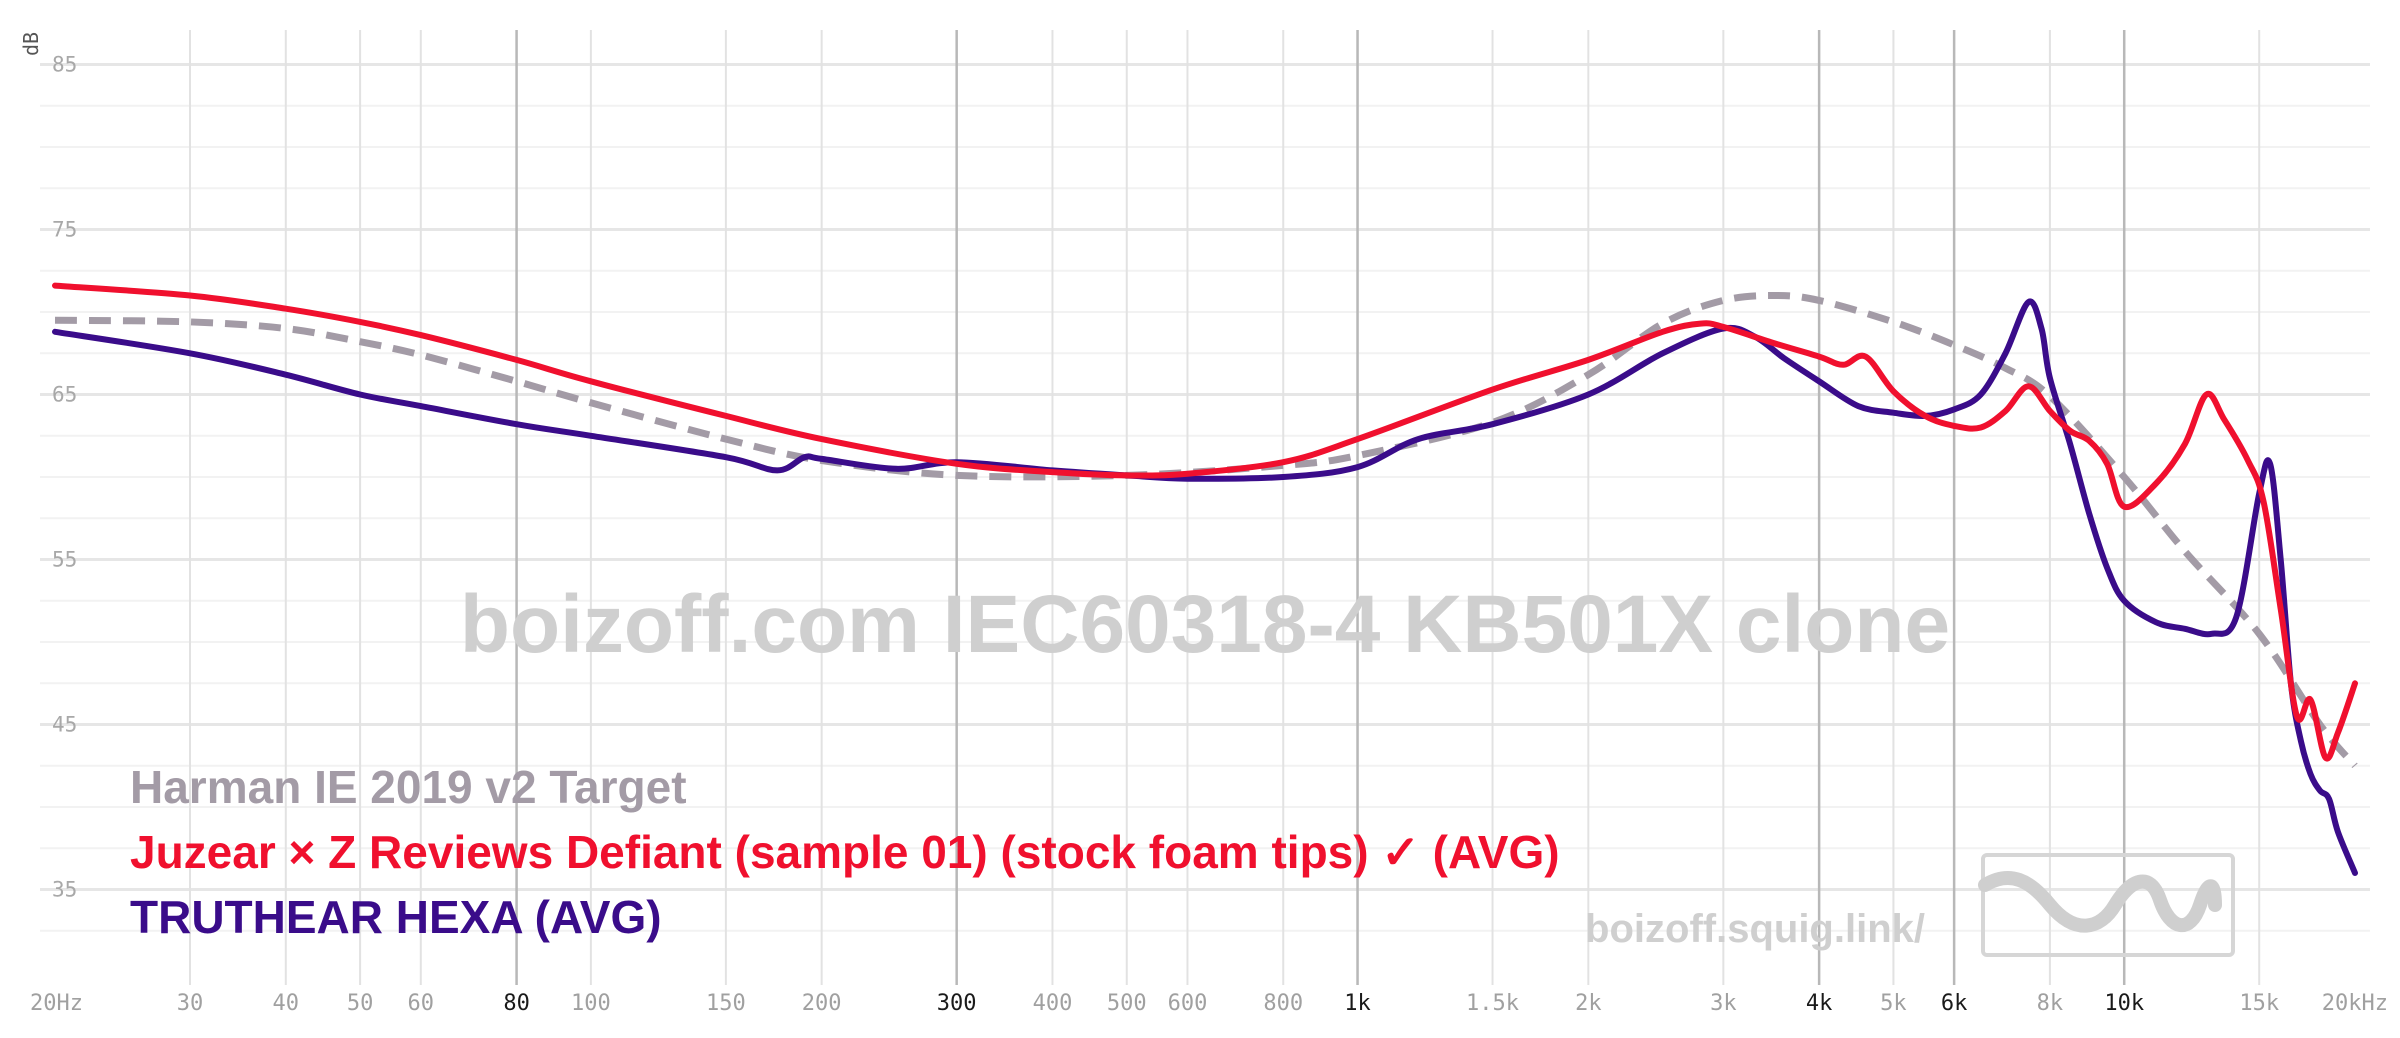 The image size is (2400, 1038). What do you see at coordinates (64, 230) in the screenshot?
I see `y-tick-label: 75` at bounding box center [64, 230].